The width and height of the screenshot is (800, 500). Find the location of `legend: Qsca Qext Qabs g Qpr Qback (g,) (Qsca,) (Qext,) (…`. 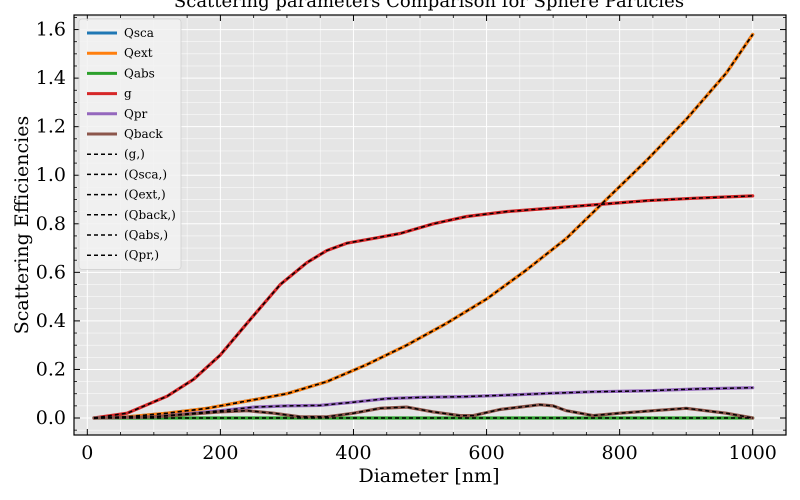

legend: Qsca Qext Qabs g Qpr Qback (g,) (Qsca,) (Qext,) (… is located at coordinates (130, 144).